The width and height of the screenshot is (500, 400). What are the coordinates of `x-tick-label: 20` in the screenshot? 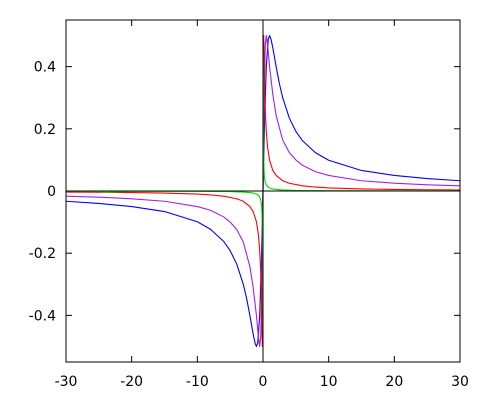 It's located at (394, 382).